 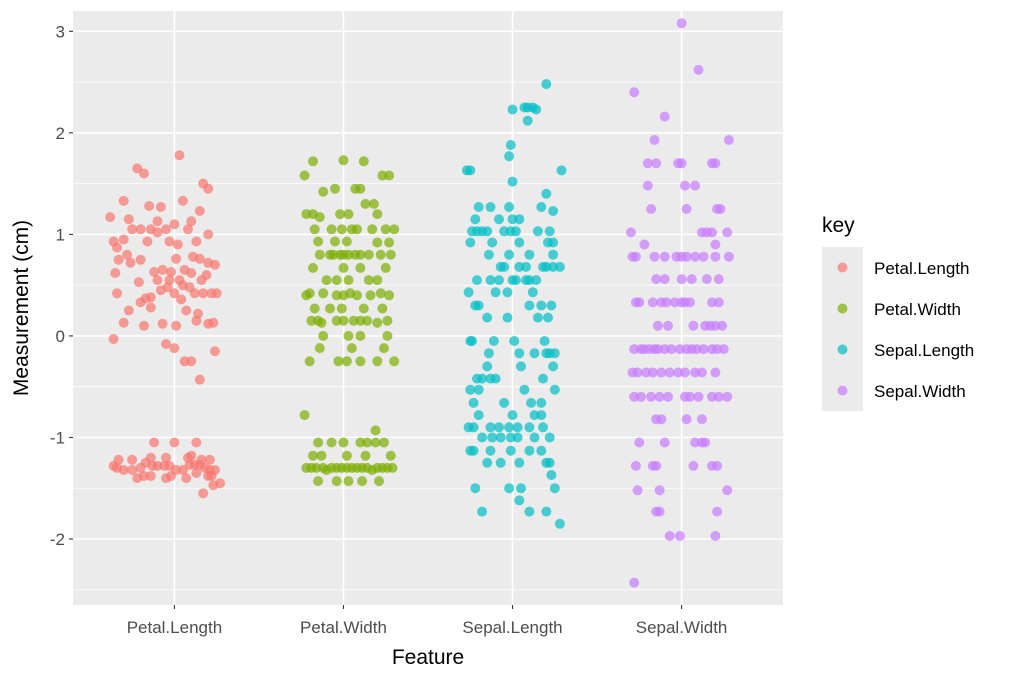 I want to click on x-tick-label: Sepal.Width, so click(x=682, y=627).